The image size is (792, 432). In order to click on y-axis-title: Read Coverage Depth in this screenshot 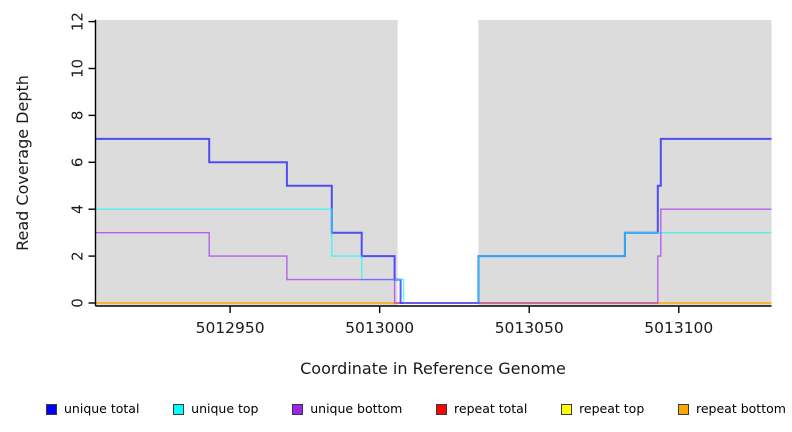, I will do `click(22, 163)`.